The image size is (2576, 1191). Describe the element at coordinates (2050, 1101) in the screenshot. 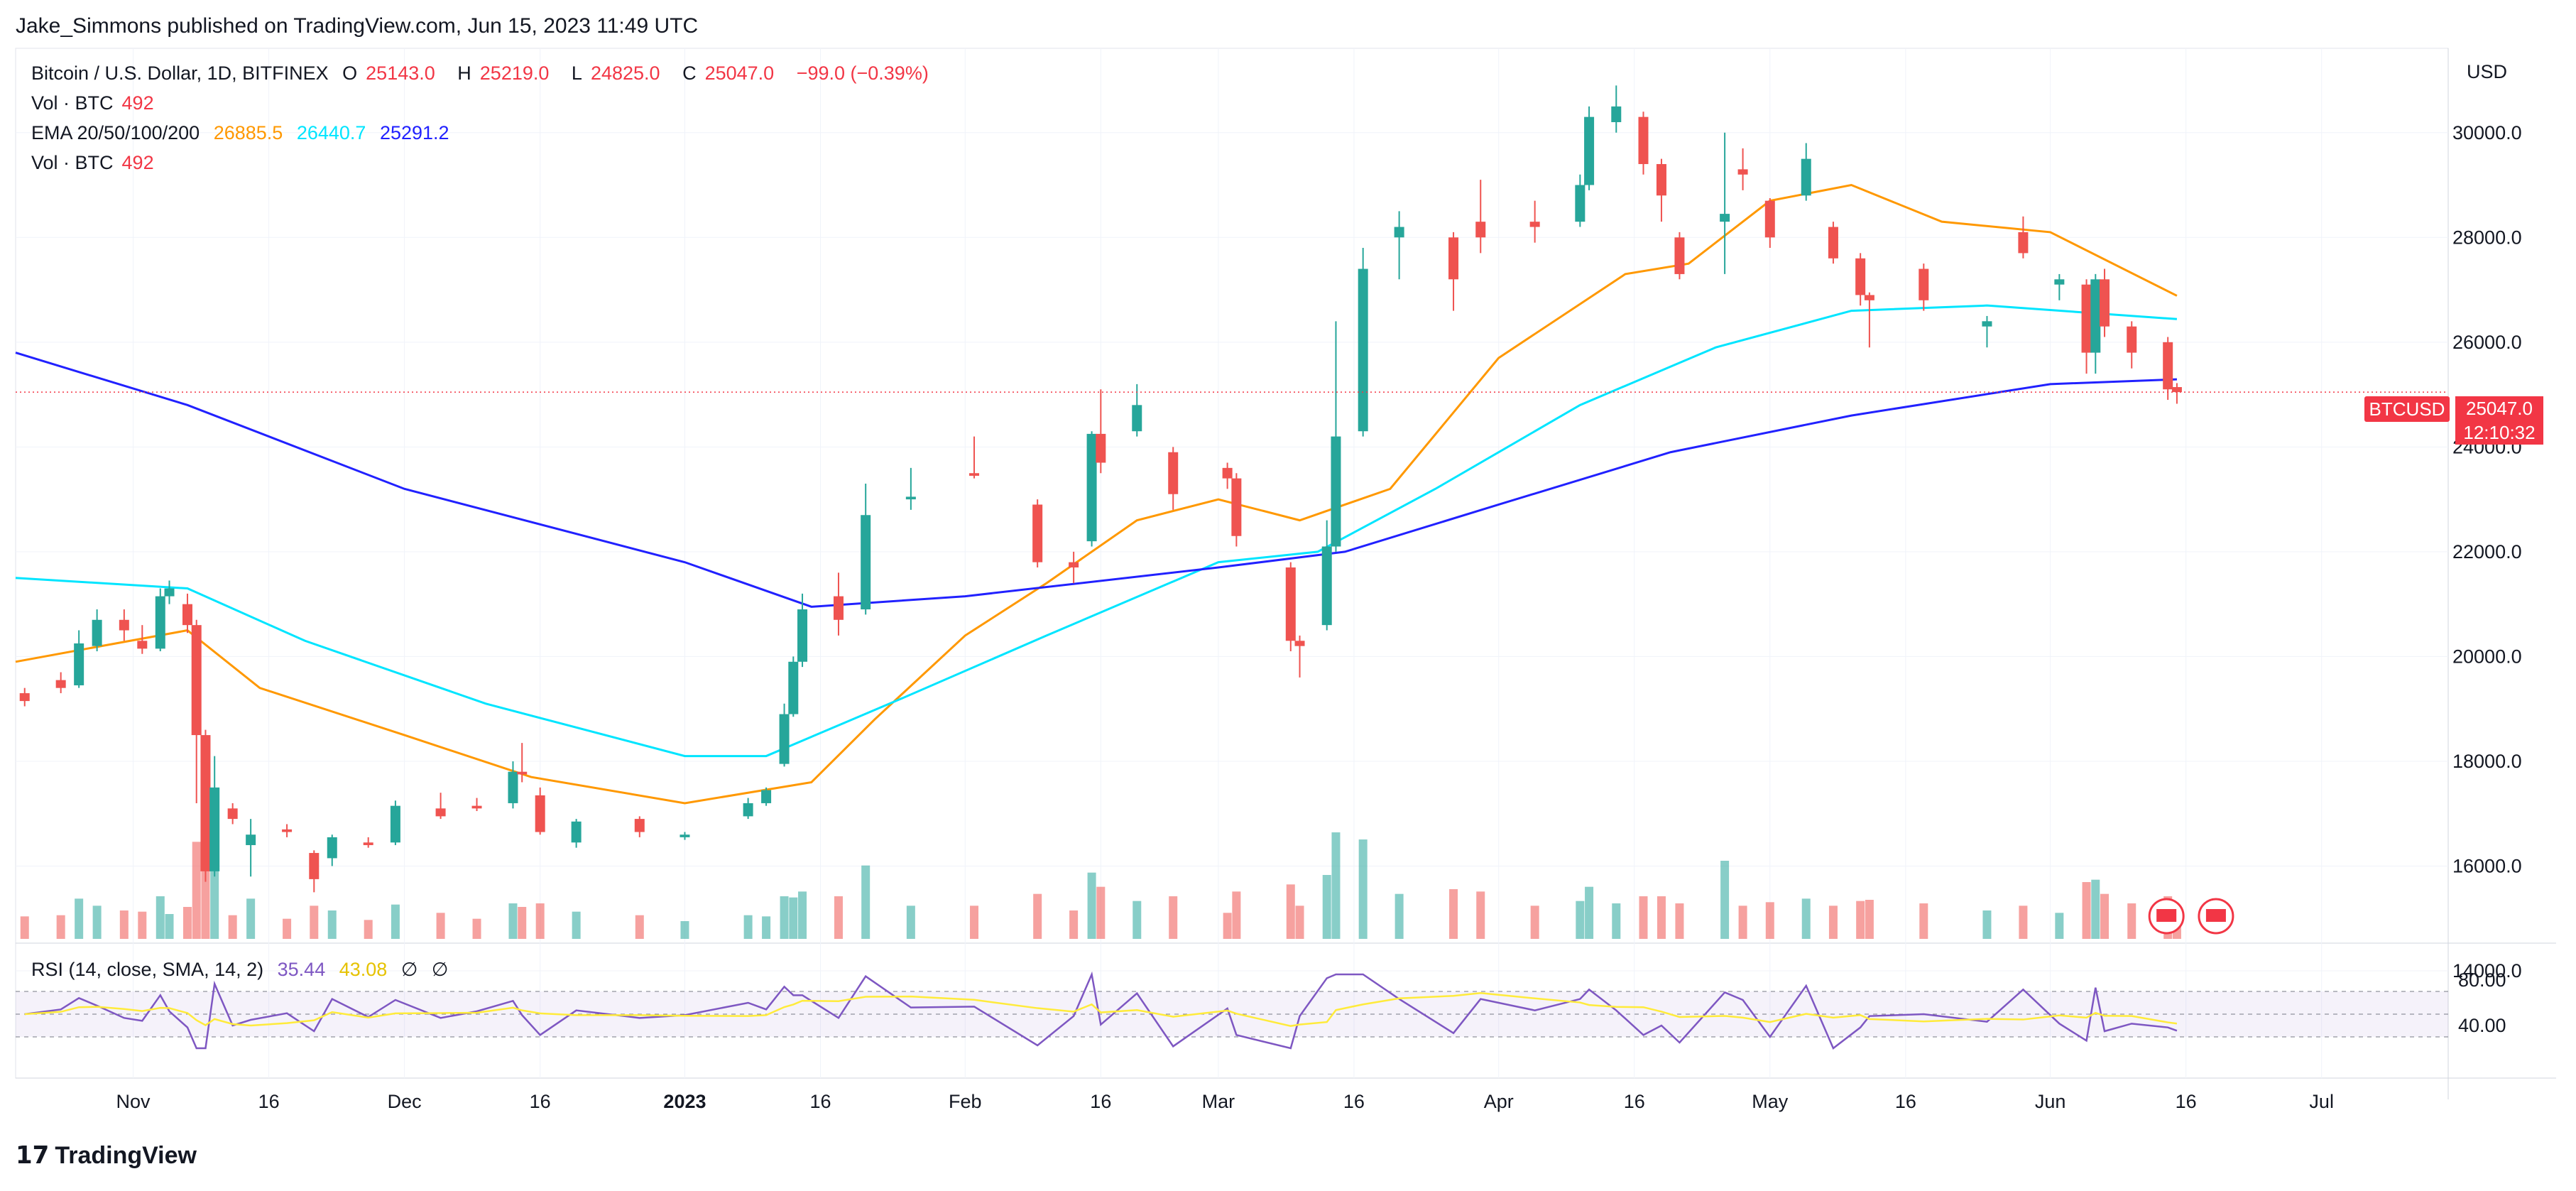

I see `time-tick-label: Jun` at that location.